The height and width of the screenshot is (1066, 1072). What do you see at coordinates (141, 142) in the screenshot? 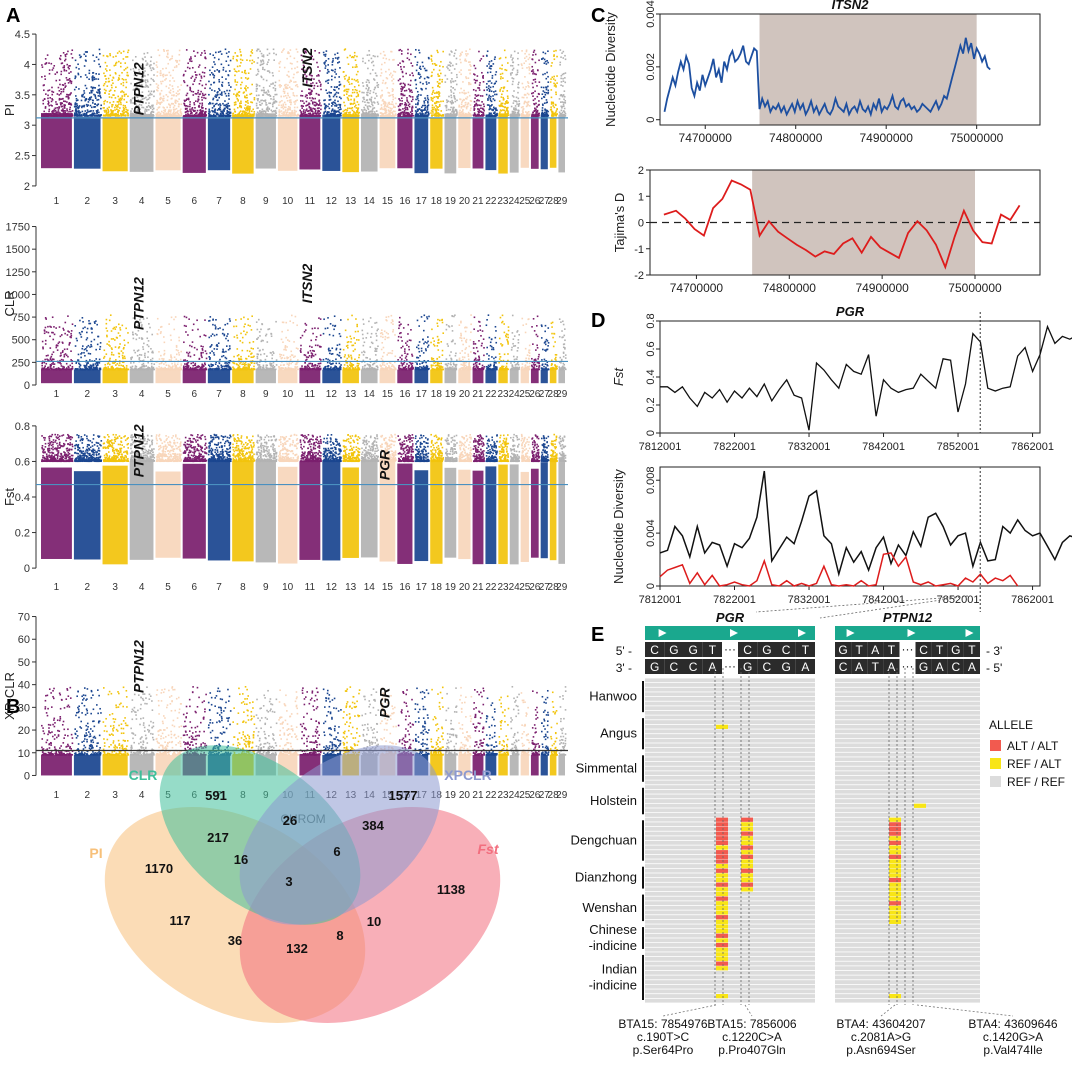
I see `point-band` at bounding box center [141, 142].